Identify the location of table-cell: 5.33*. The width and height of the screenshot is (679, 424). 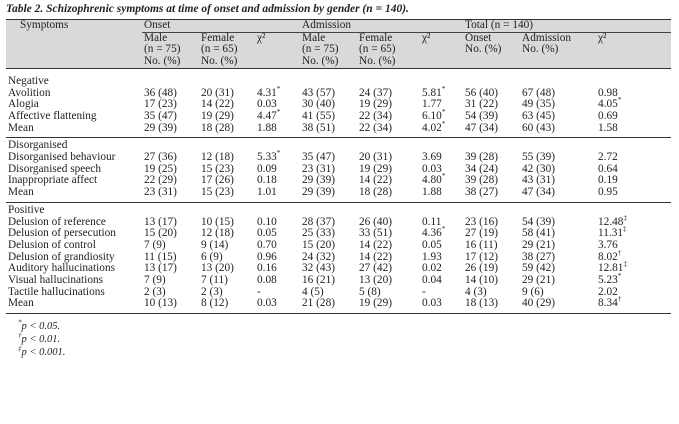
(269, 156).